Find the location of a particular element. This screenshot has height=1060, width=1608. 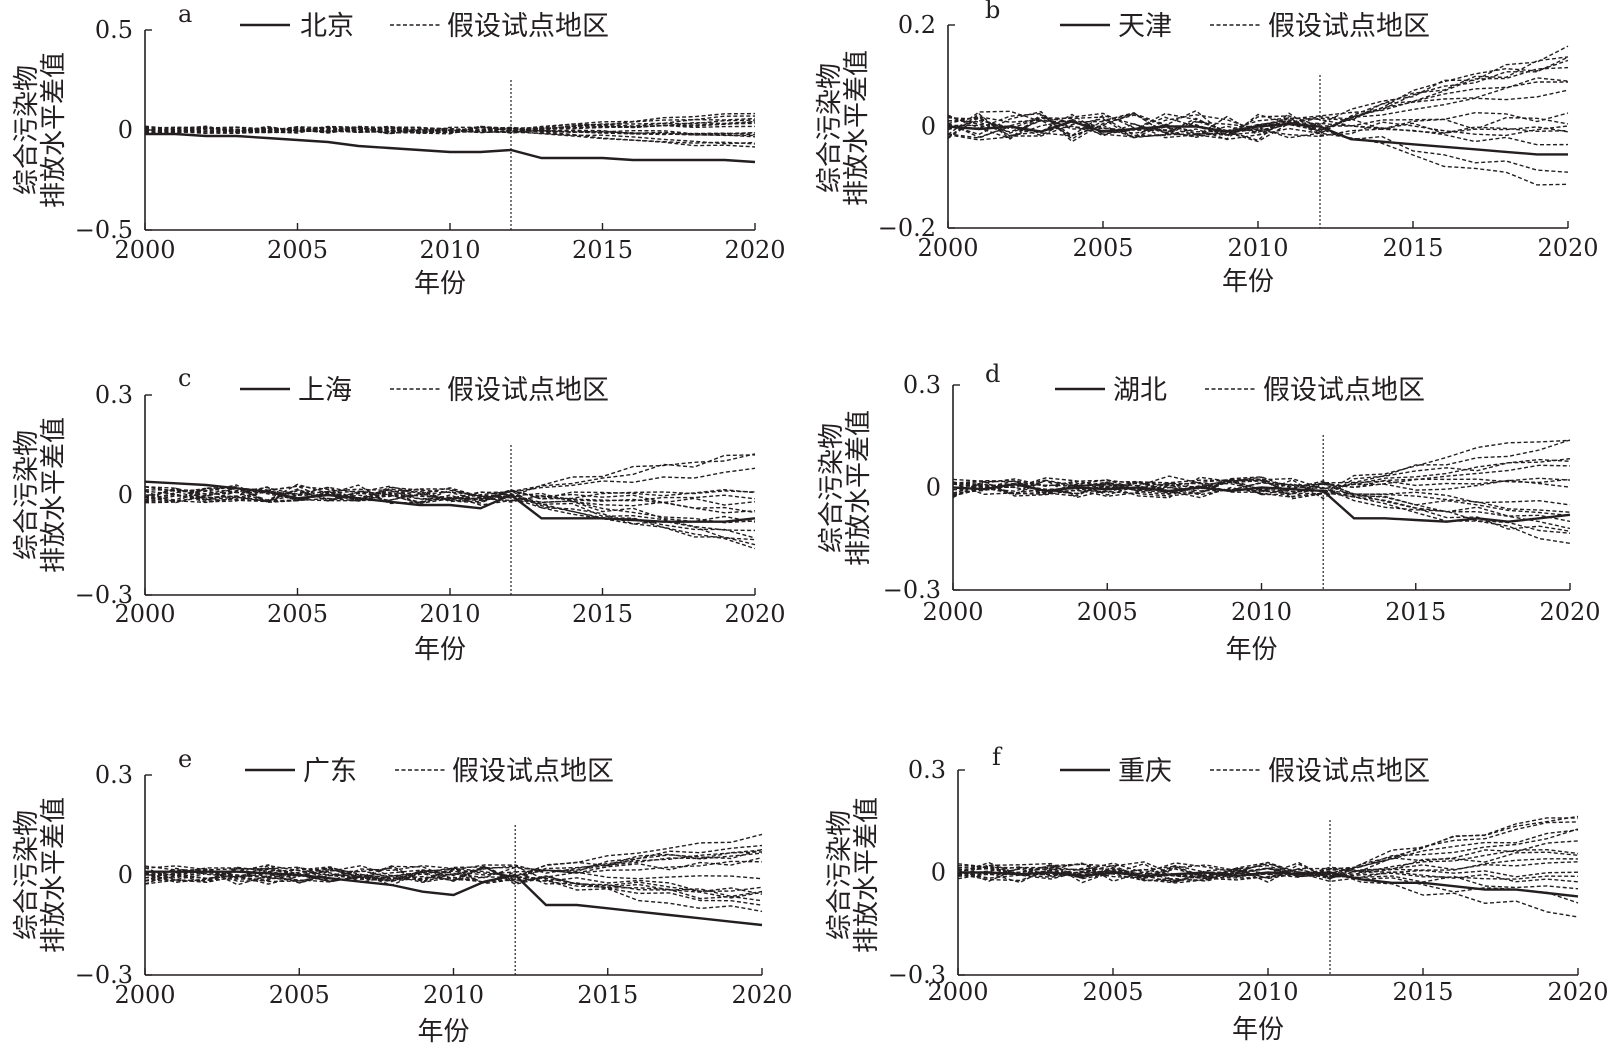

legend-treated-label: 湖北 is located at coordinates (1140, 390).